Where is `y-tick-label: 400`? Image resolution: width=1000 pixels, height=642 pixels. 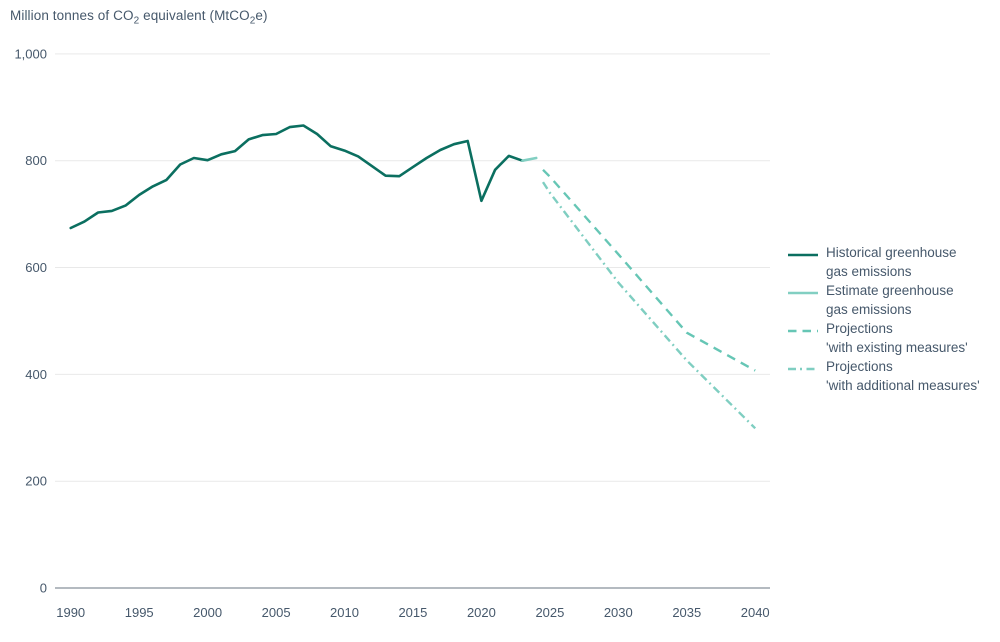
y-tick-label: 400 is located at coordinates (36, 374).